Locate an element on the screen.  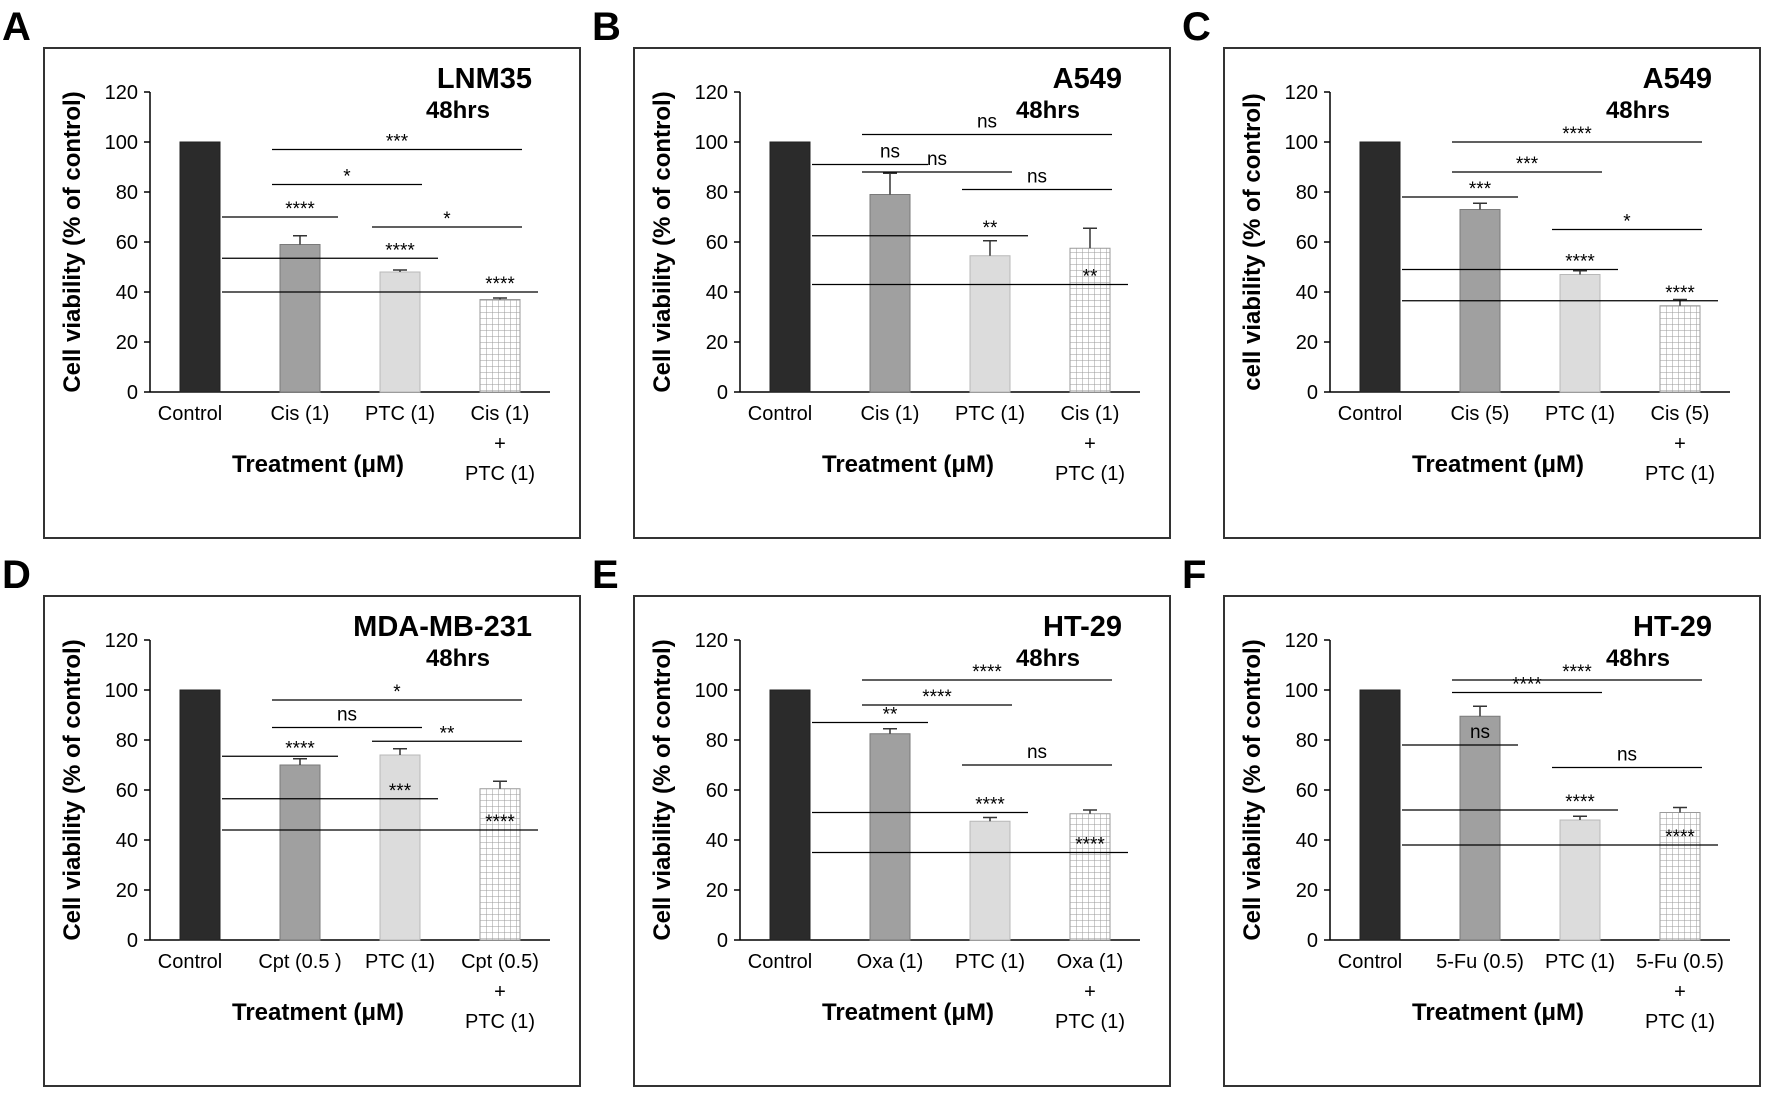
category-label: 5-Fu (0.5) is located at coordinates (1480, 962).